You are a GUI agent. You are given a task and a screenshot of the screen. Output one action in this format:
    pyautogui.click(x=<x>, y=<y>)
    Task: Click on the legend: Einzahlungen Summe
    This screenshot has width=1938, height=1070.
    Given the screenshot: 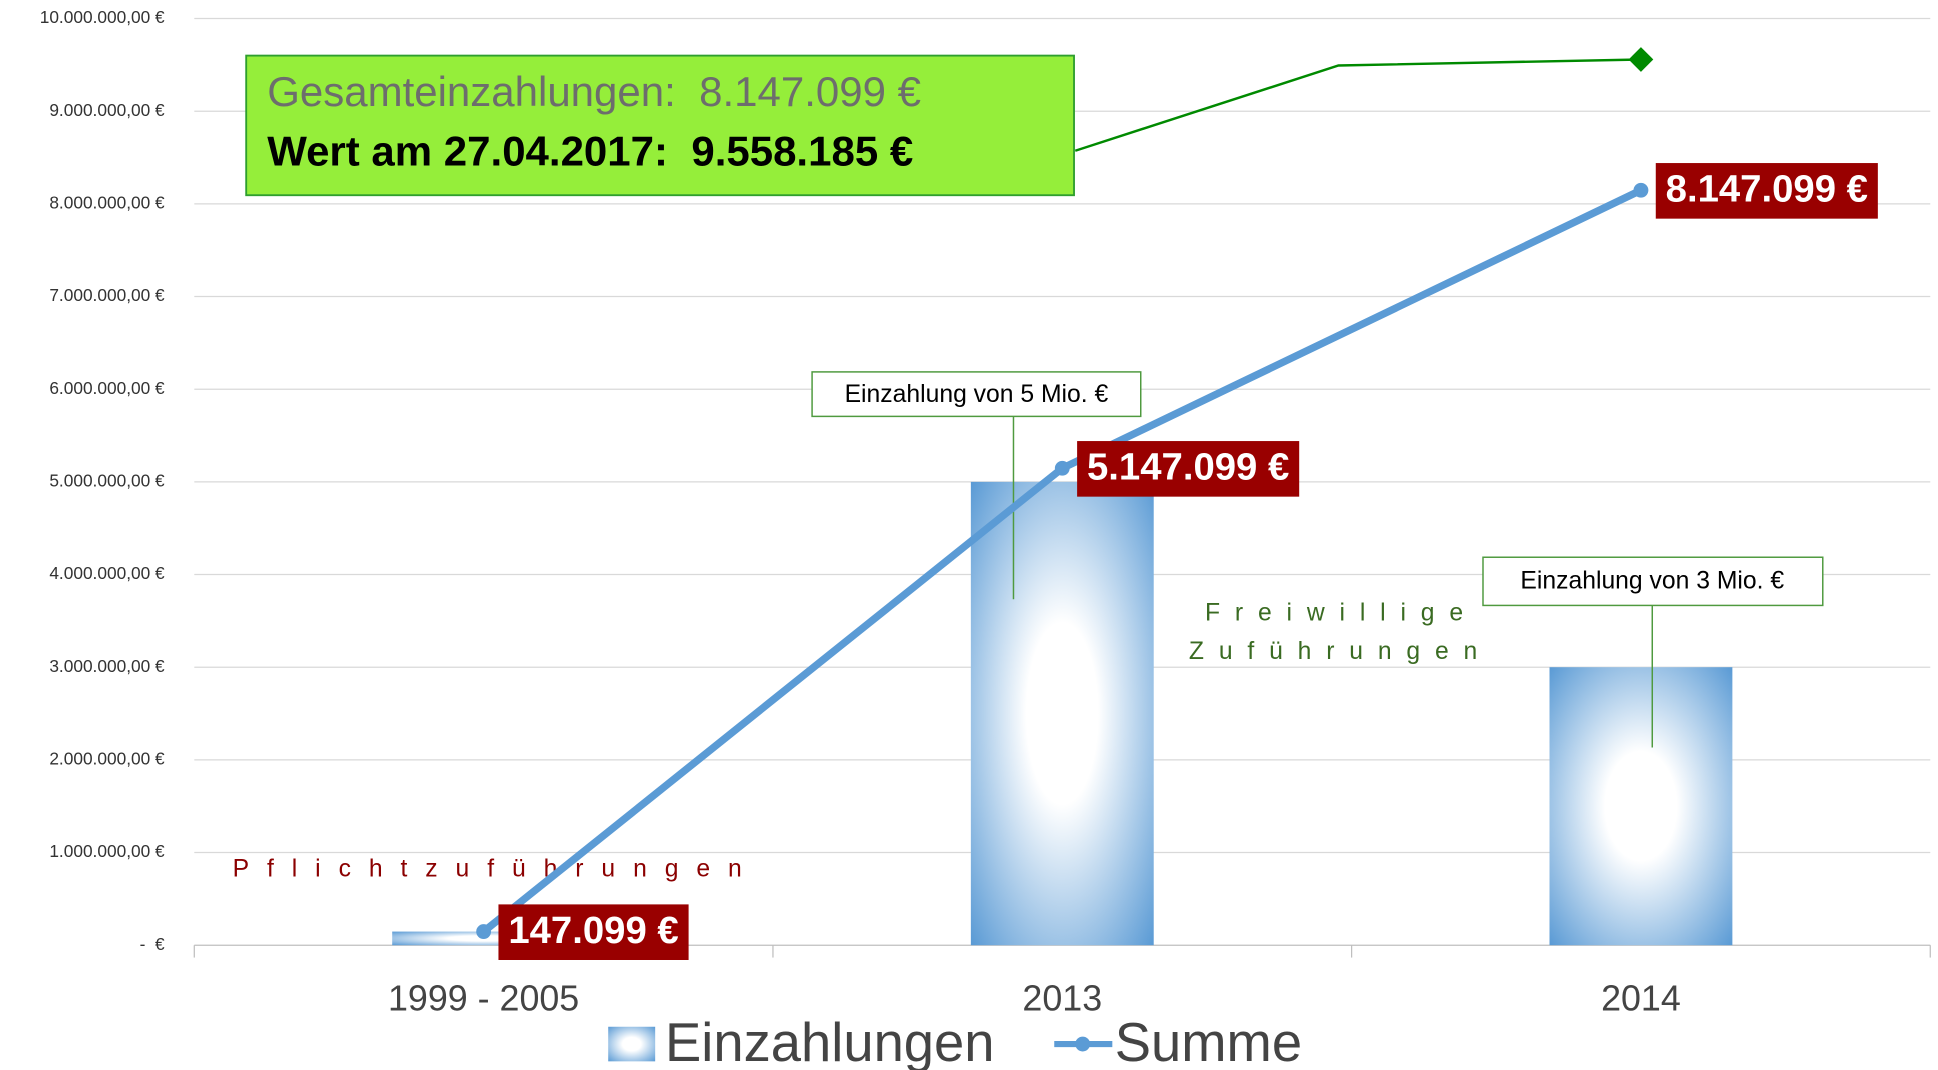 What is the action you would take?
    pyautogui.click(x=955, y=1041)
    